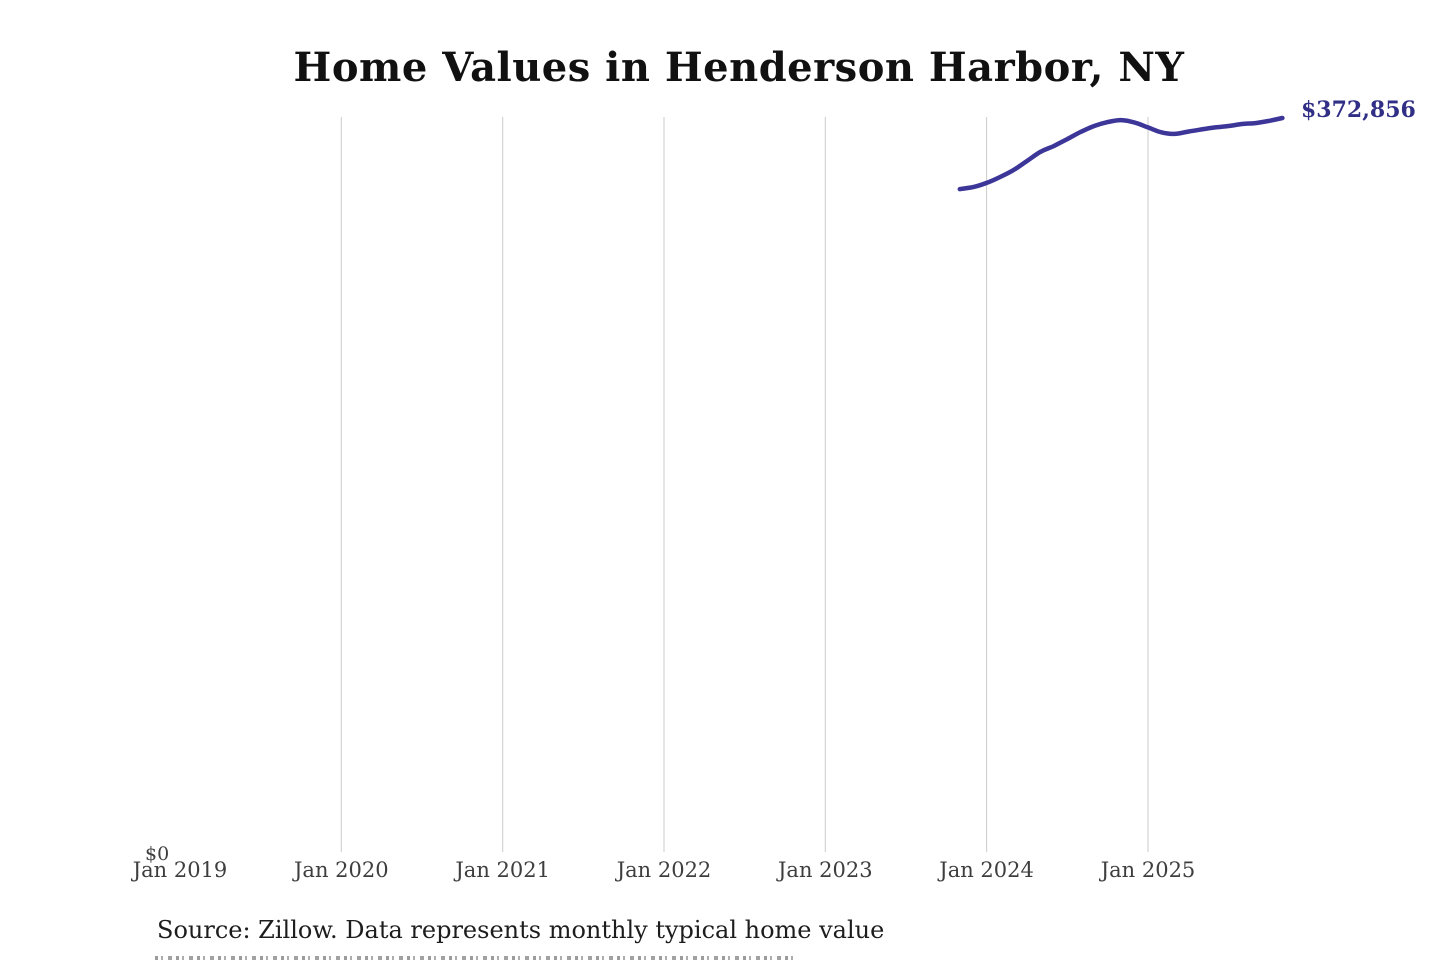 The image size is (1440, 960). I want to click on chart-title: Home Values in Henderson Harbor, NY, so click(739, 67).